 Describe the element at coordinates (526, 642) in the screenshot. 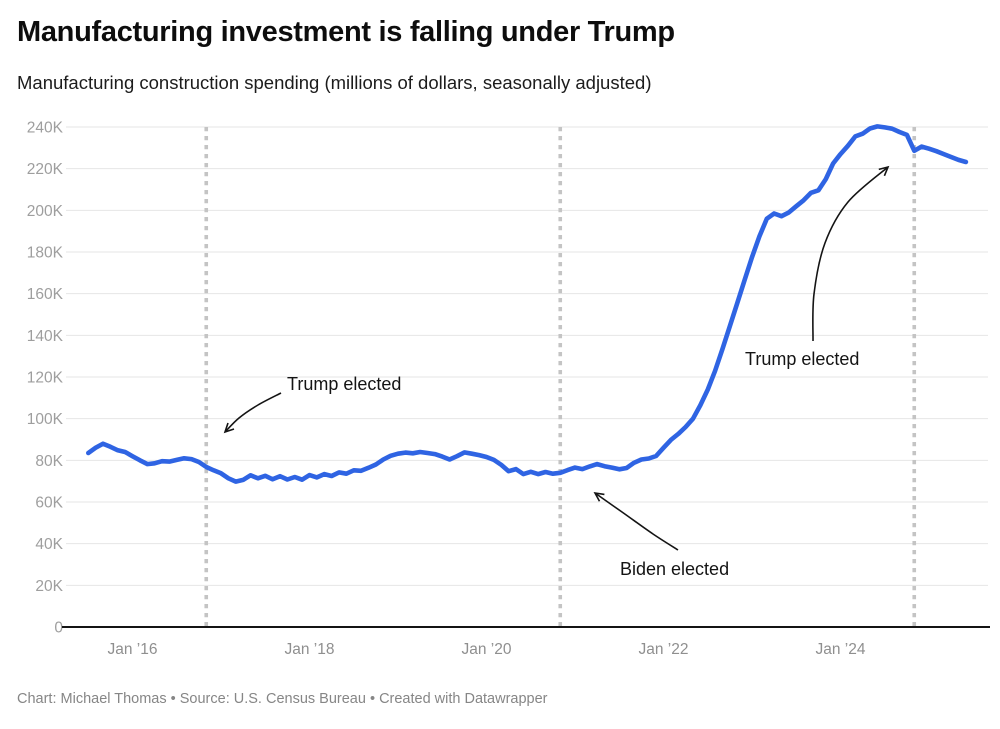

I see `x-axis: Jan ’16 Jan ’18 Jan ’20 Jan ’22 Jan ’24` at that location.